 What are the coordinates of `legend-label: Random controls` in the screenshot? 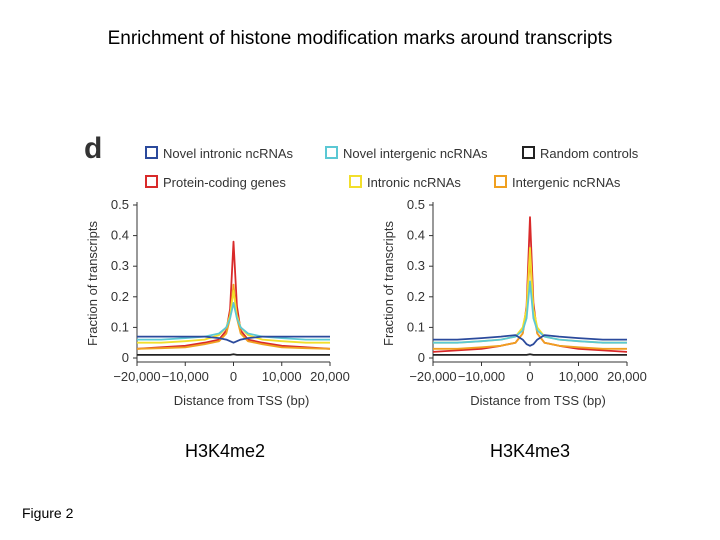 It's located at (589, 153).